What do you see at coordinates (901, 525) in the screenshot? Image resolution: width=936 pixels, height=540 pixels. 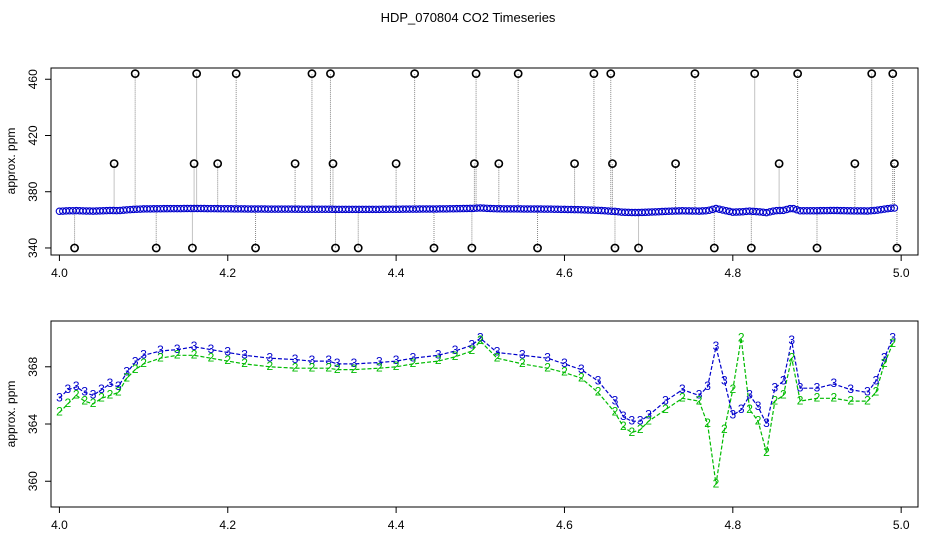 I see `lower-x-tick-label: 5.0` at bounding box center [901, 525].